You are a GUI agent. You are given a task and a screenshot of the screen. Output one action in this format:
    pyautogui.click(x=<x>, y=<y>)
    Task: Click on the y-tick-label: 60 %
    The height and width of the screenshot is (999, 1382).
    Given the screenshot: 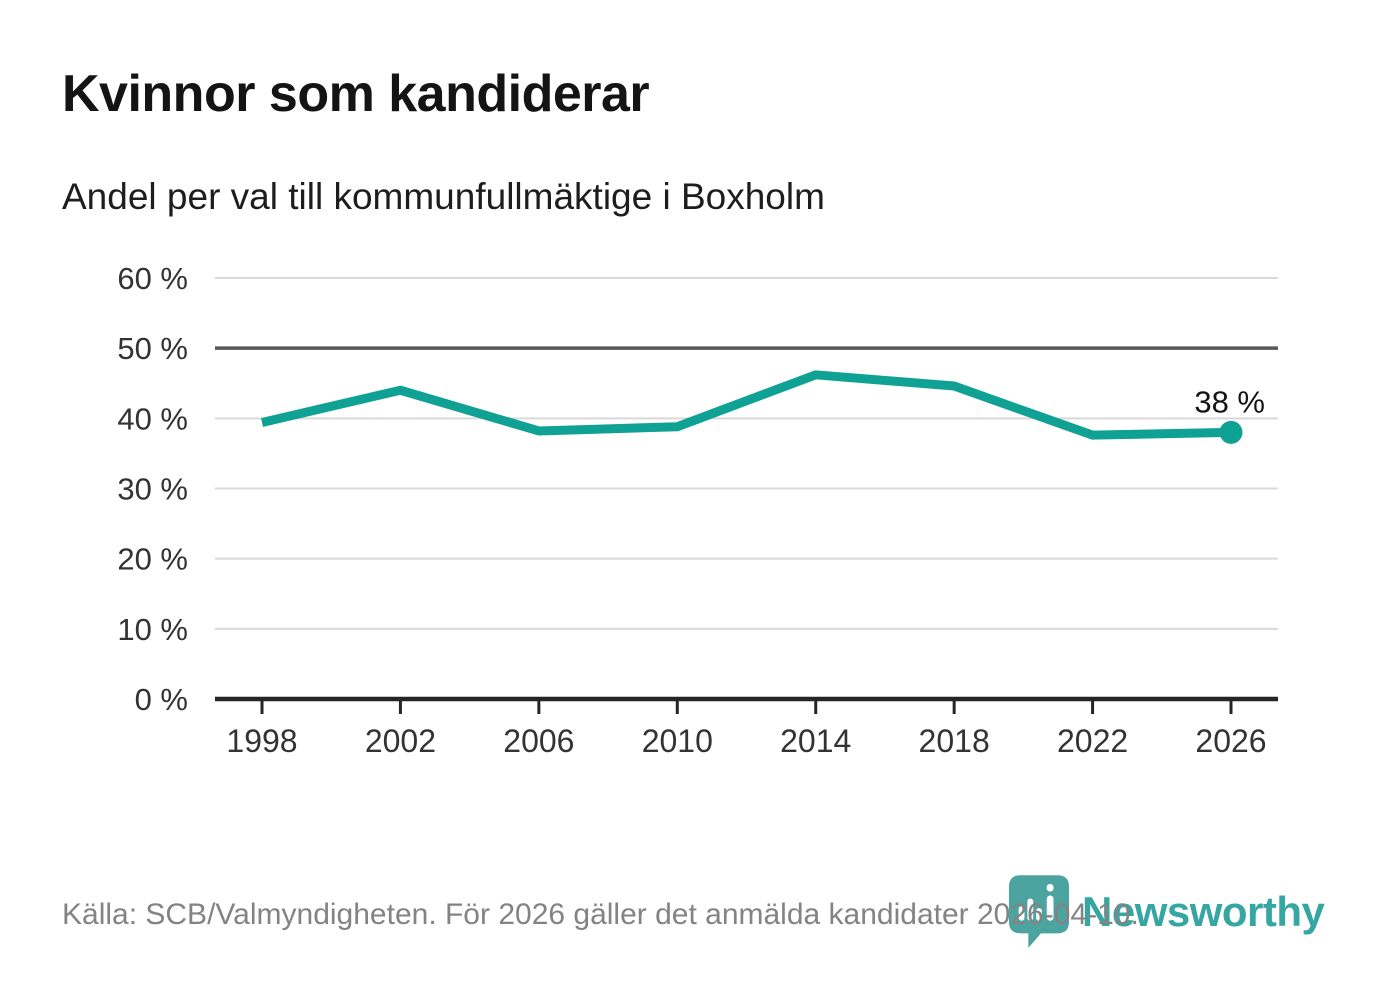 What is the action you would take?
    pyautogui.click(x=152, y=278)
    